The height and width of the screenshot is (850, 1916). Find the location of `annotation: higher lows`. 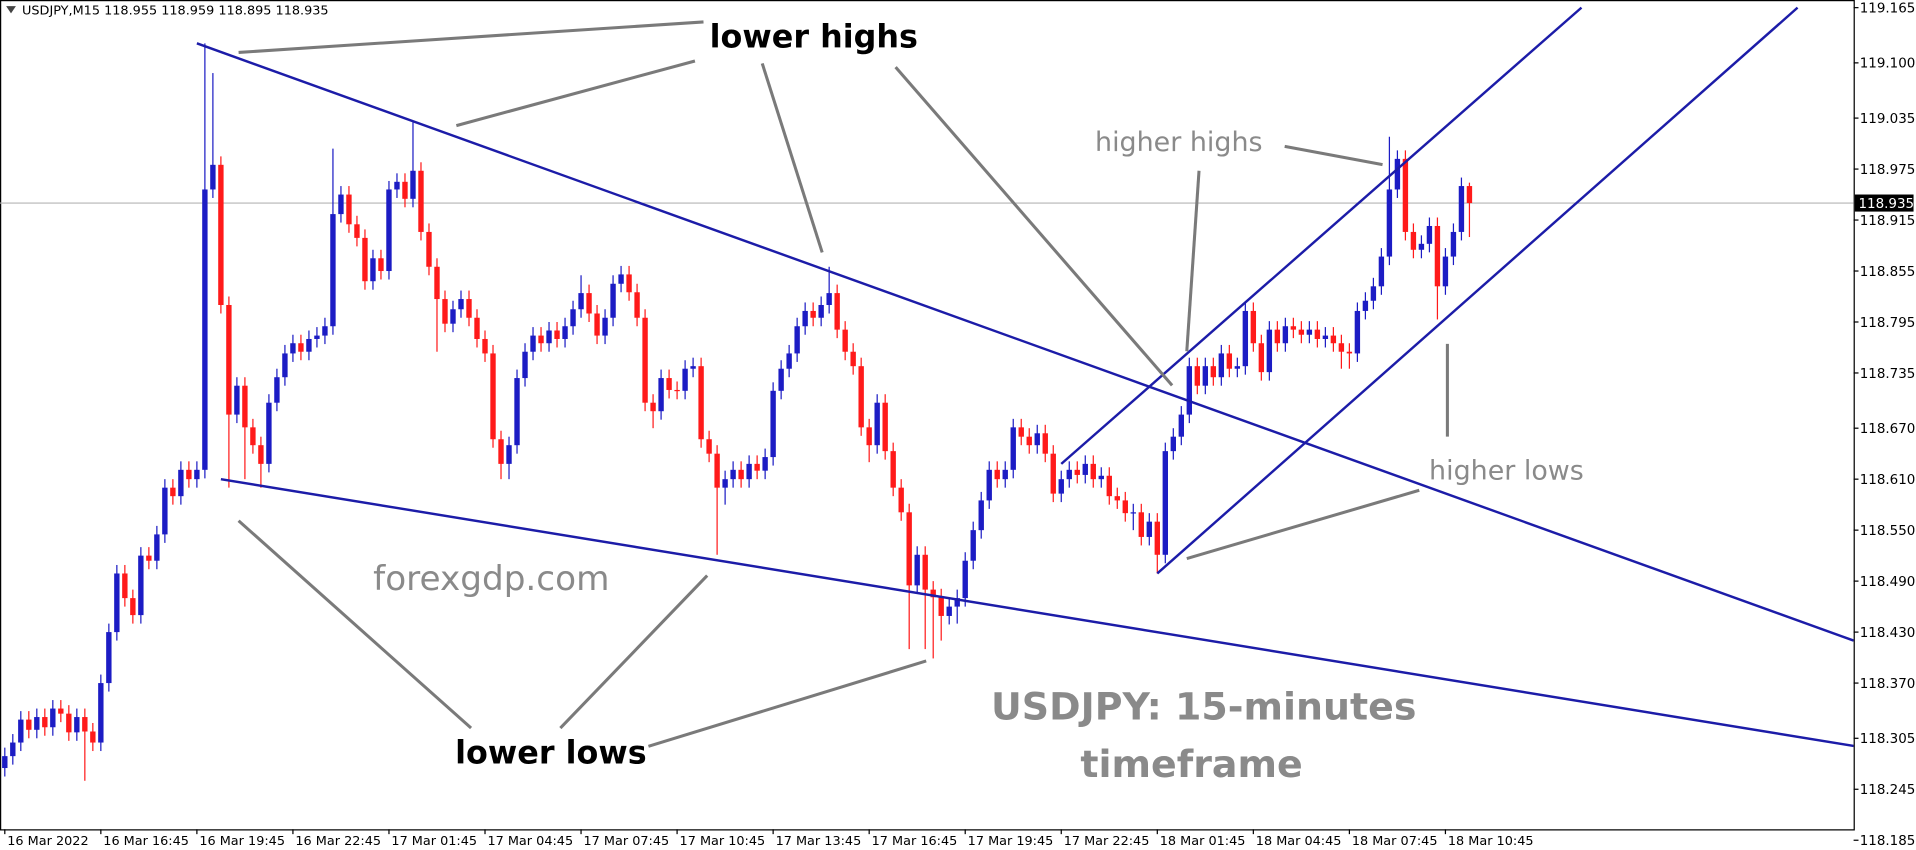

annotation: higher lows is located at coordinates (1506, 470).